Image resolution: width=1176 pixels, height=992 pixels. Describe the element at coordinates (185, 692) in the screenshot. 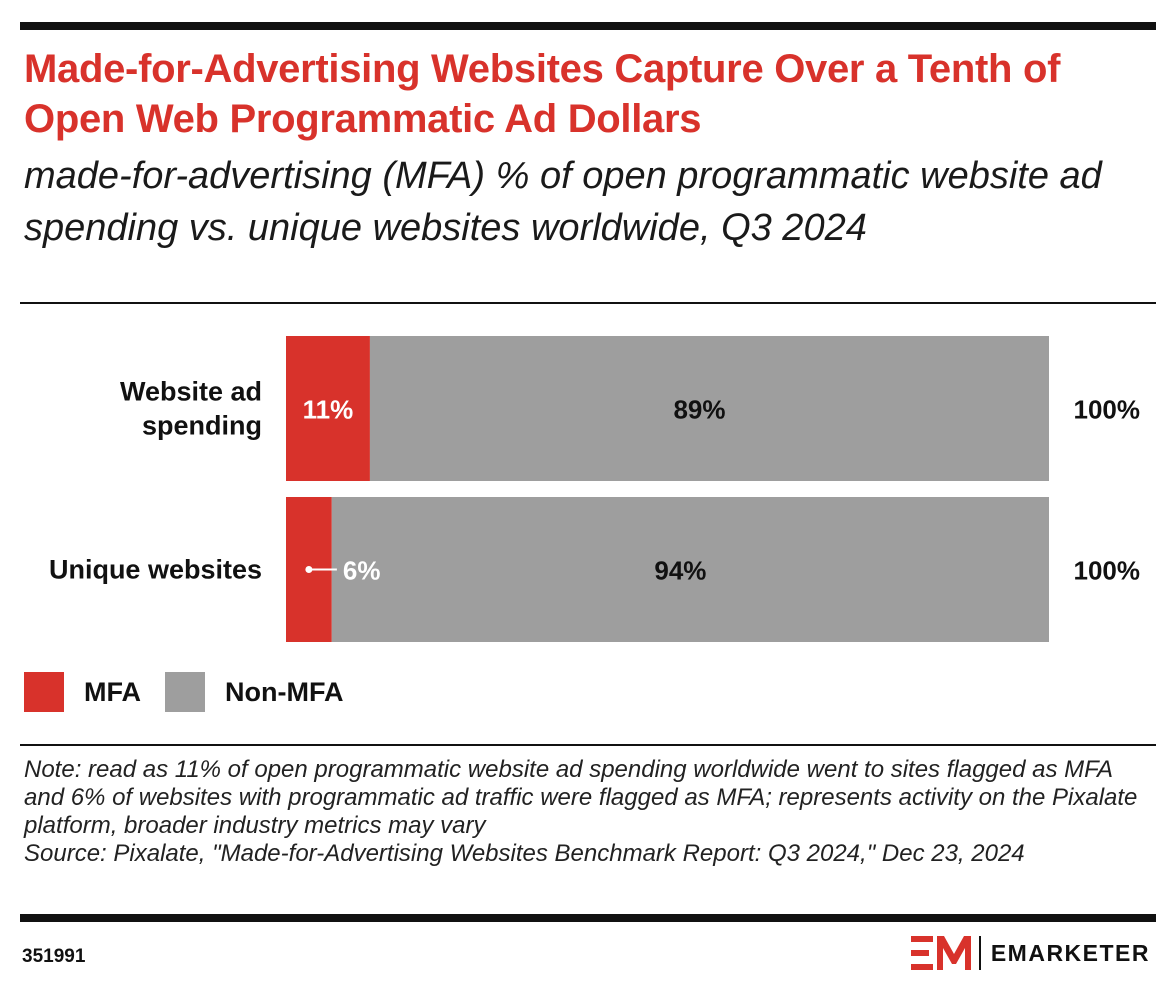

I see `legend-swatch-non-mfa` at that location.